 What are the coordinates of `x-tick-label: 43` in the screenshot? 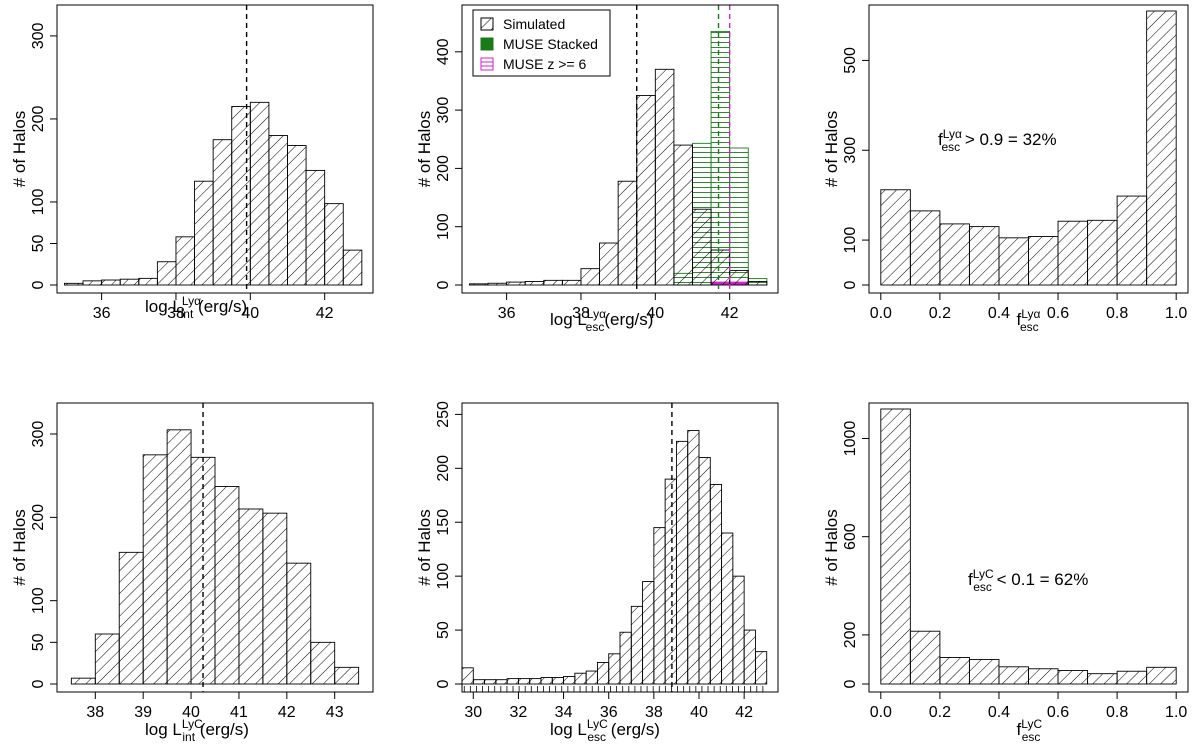 It's located at (335, 712).